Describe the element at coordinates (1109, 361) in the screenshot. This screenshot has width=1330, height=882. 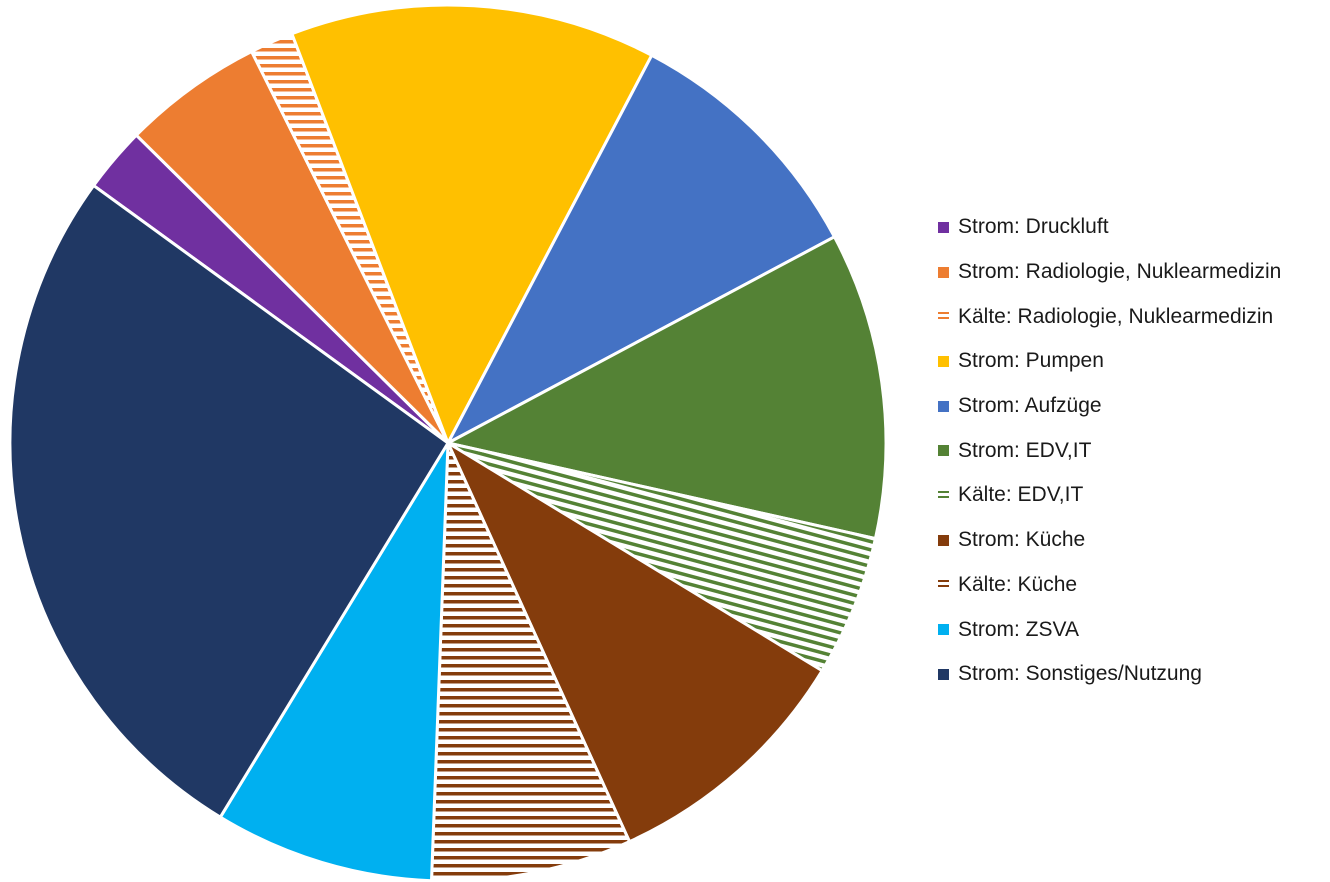
I see `legend-item: Strom: Pumpen` at that location.